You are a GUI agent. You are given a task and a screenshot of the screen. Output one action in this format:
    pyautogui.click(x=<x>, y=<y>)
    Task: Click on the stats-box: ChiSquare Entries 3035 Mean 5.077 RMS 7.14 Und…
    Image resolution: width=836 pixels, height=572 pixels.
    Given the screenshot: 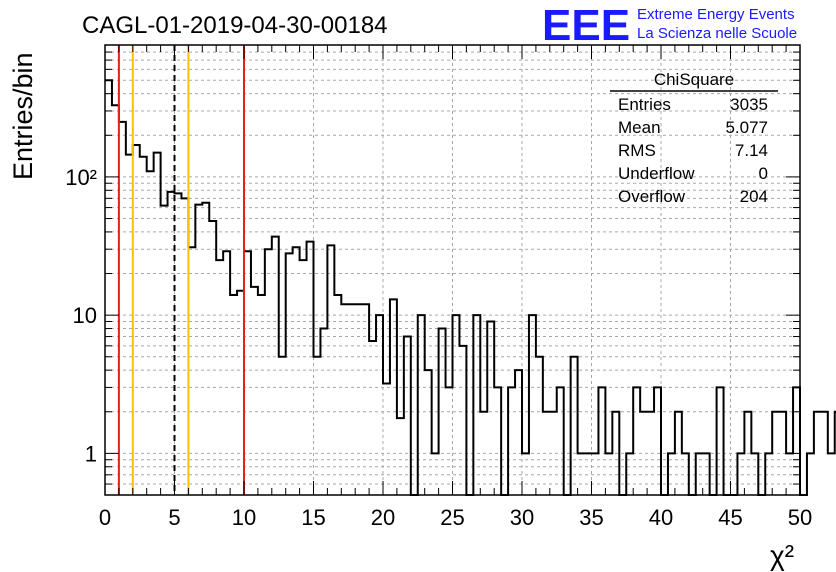 What is the action you would take?
    pyautogui.click(x=694, y=138)
    